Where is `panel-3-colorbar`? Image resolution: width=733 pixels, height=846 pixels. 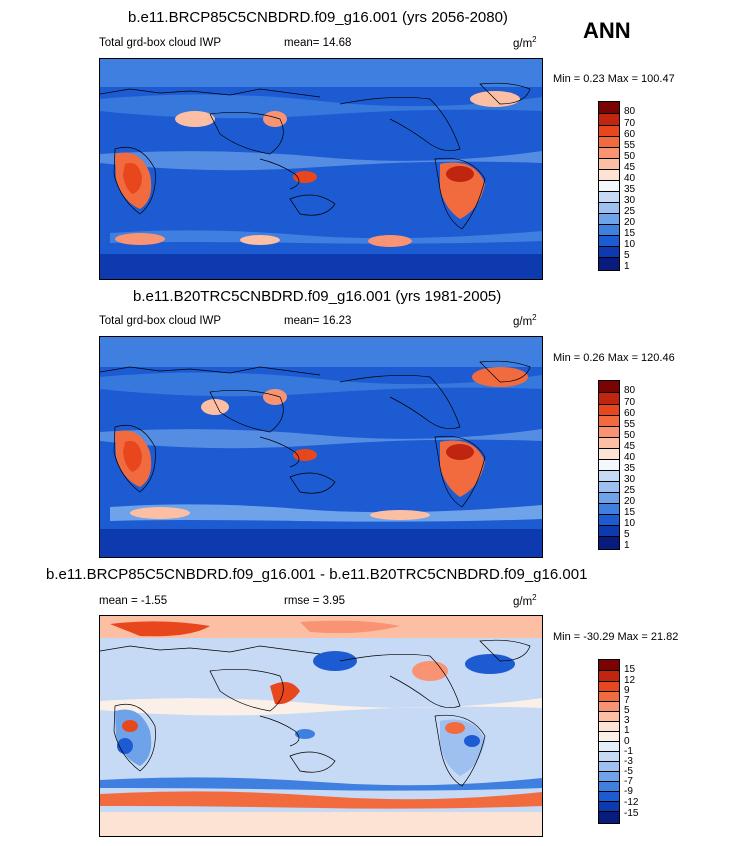
panel-3-colorbar is located at coordinates (609, 741).